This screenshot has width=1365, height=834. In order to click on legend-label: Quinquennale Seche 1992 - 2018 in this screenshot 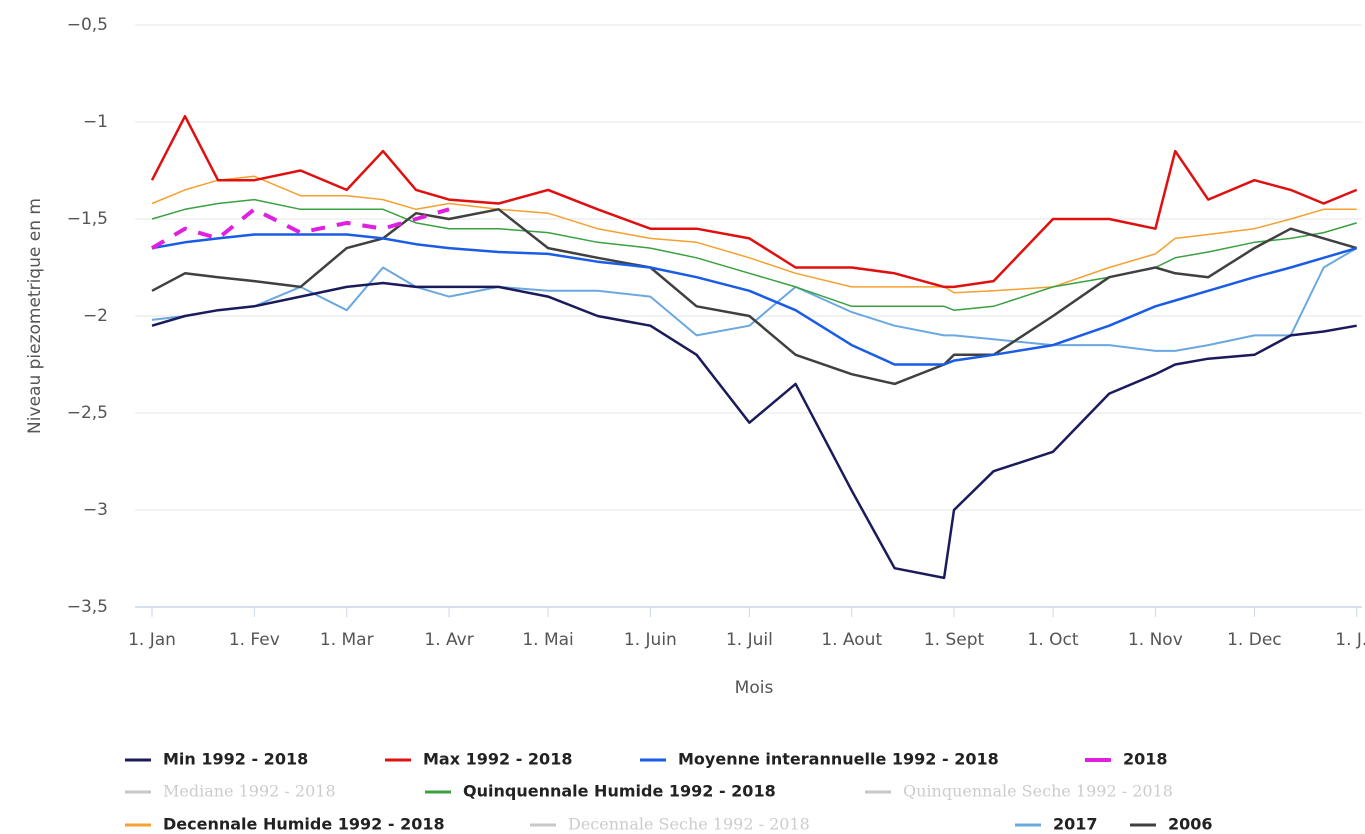, I will do `click(1038, 791)`.